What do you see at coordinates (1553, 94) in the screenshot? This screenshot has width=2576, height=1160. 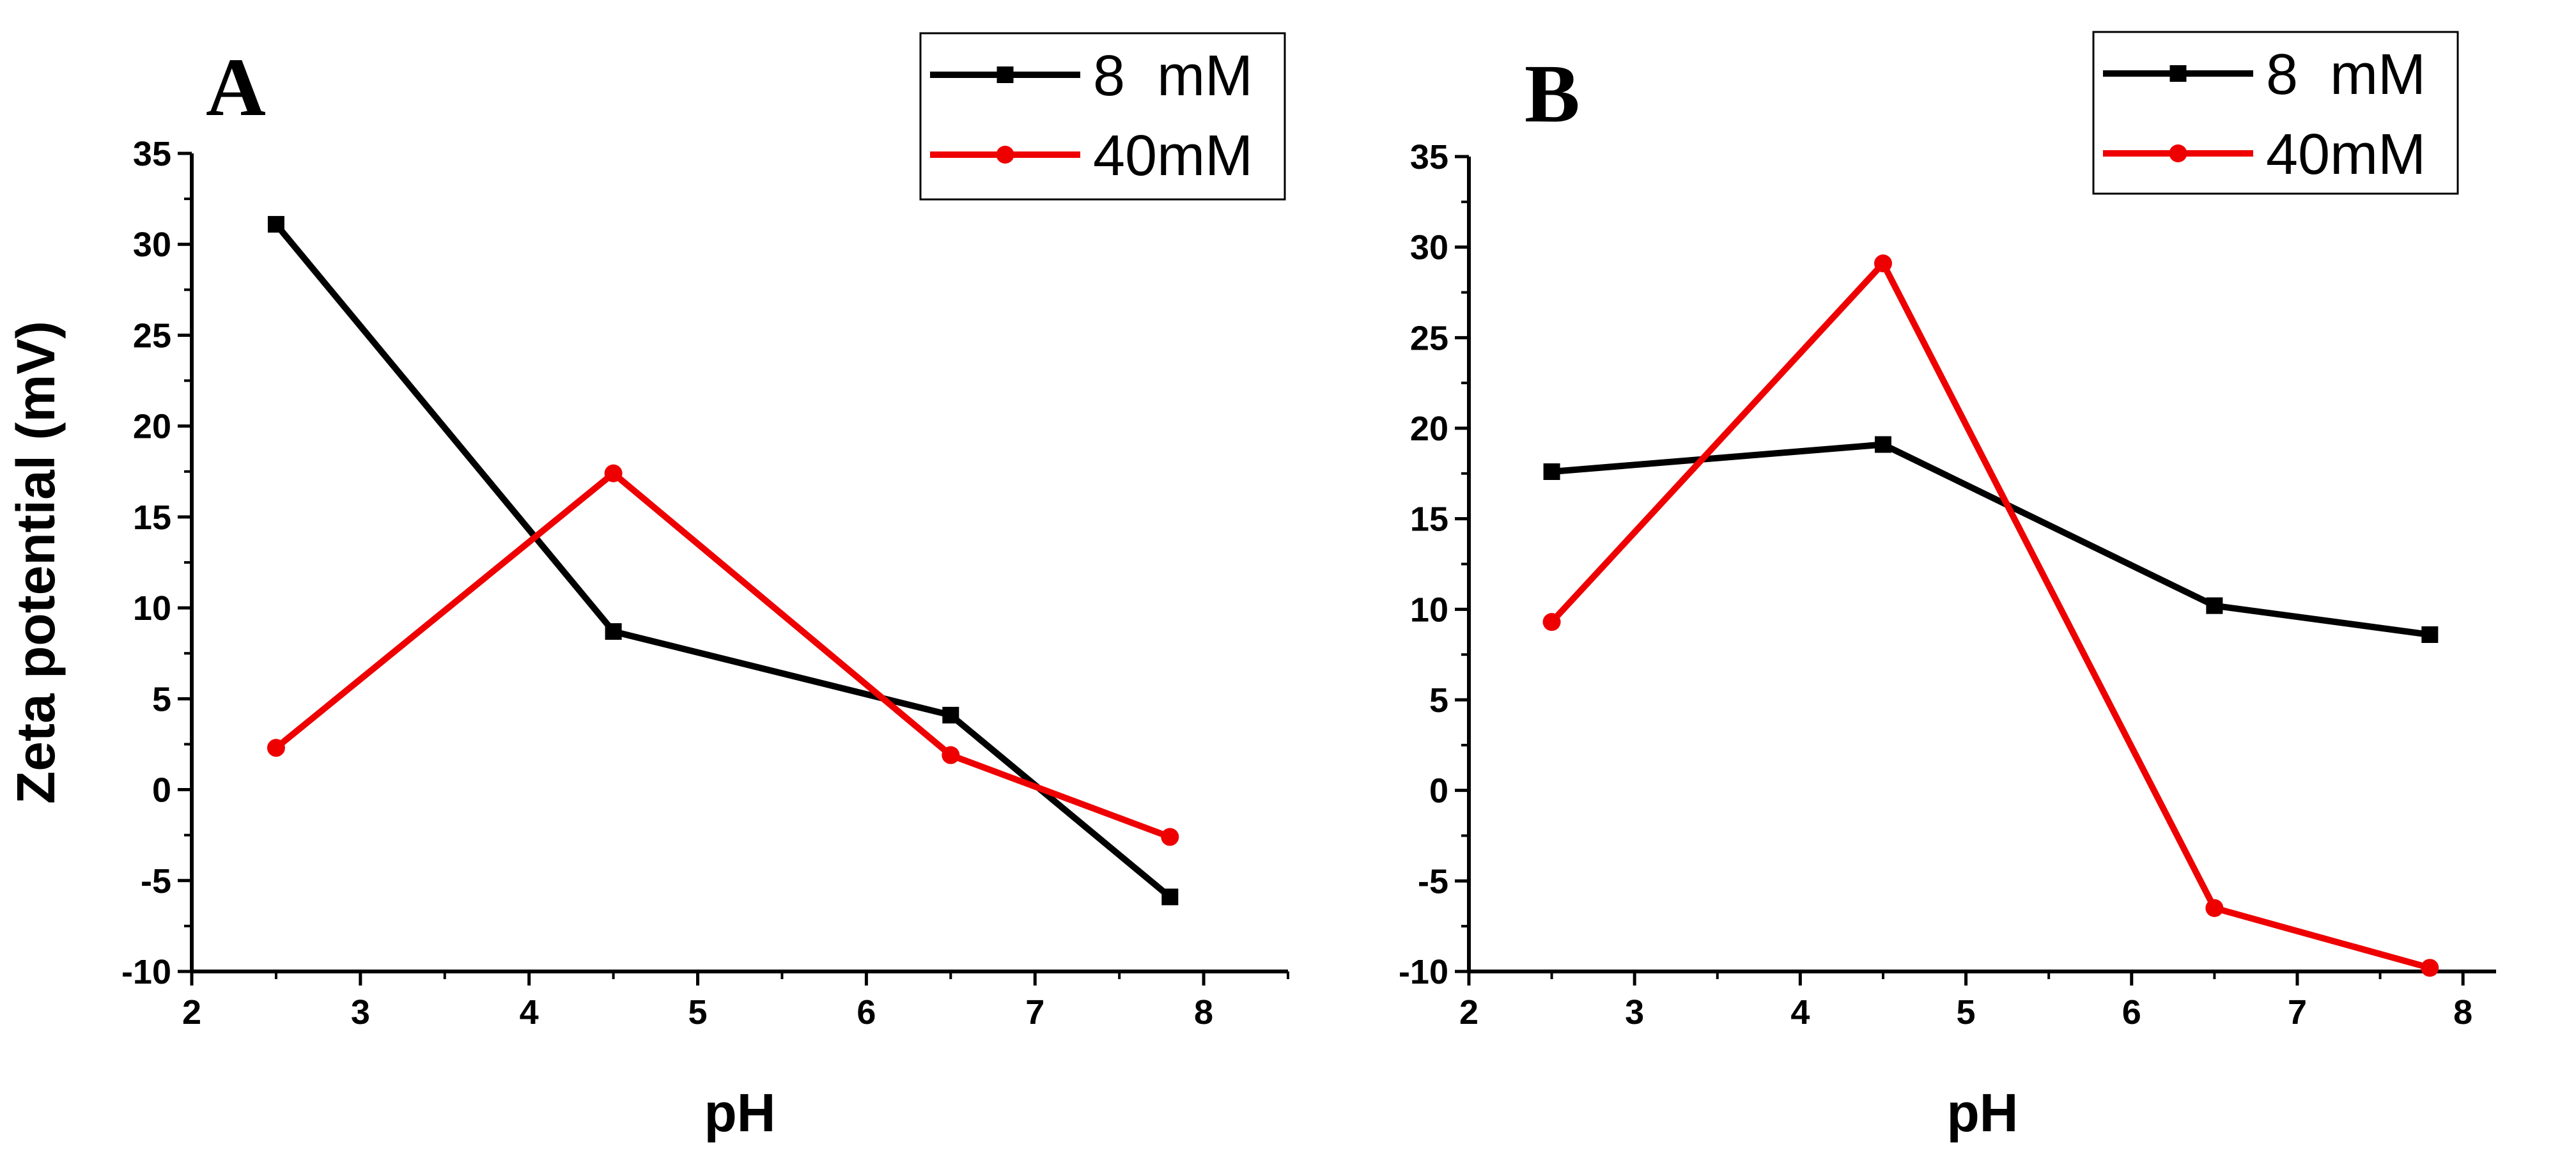 I see `panel-label: B` at bounding box center [1553, 94].